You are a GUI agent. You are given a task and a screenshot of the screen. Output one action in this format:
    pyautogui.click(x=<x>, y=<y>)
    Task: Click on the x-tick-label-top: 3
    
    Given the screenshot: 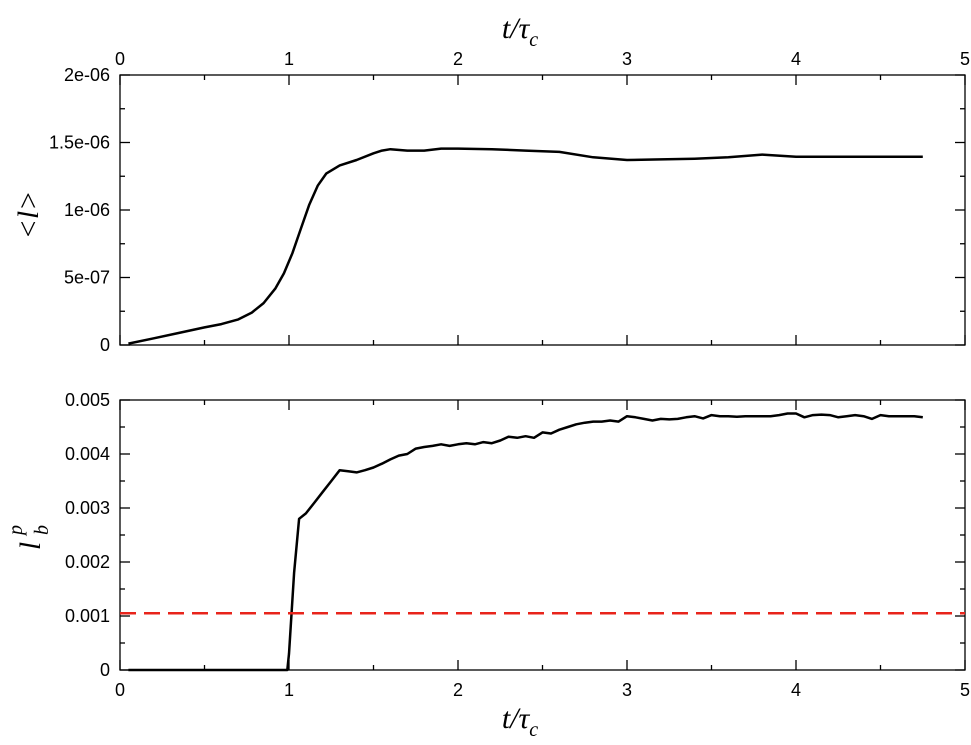 What is the action you would take?
    pyautogui.click(x=627, y=59)
    